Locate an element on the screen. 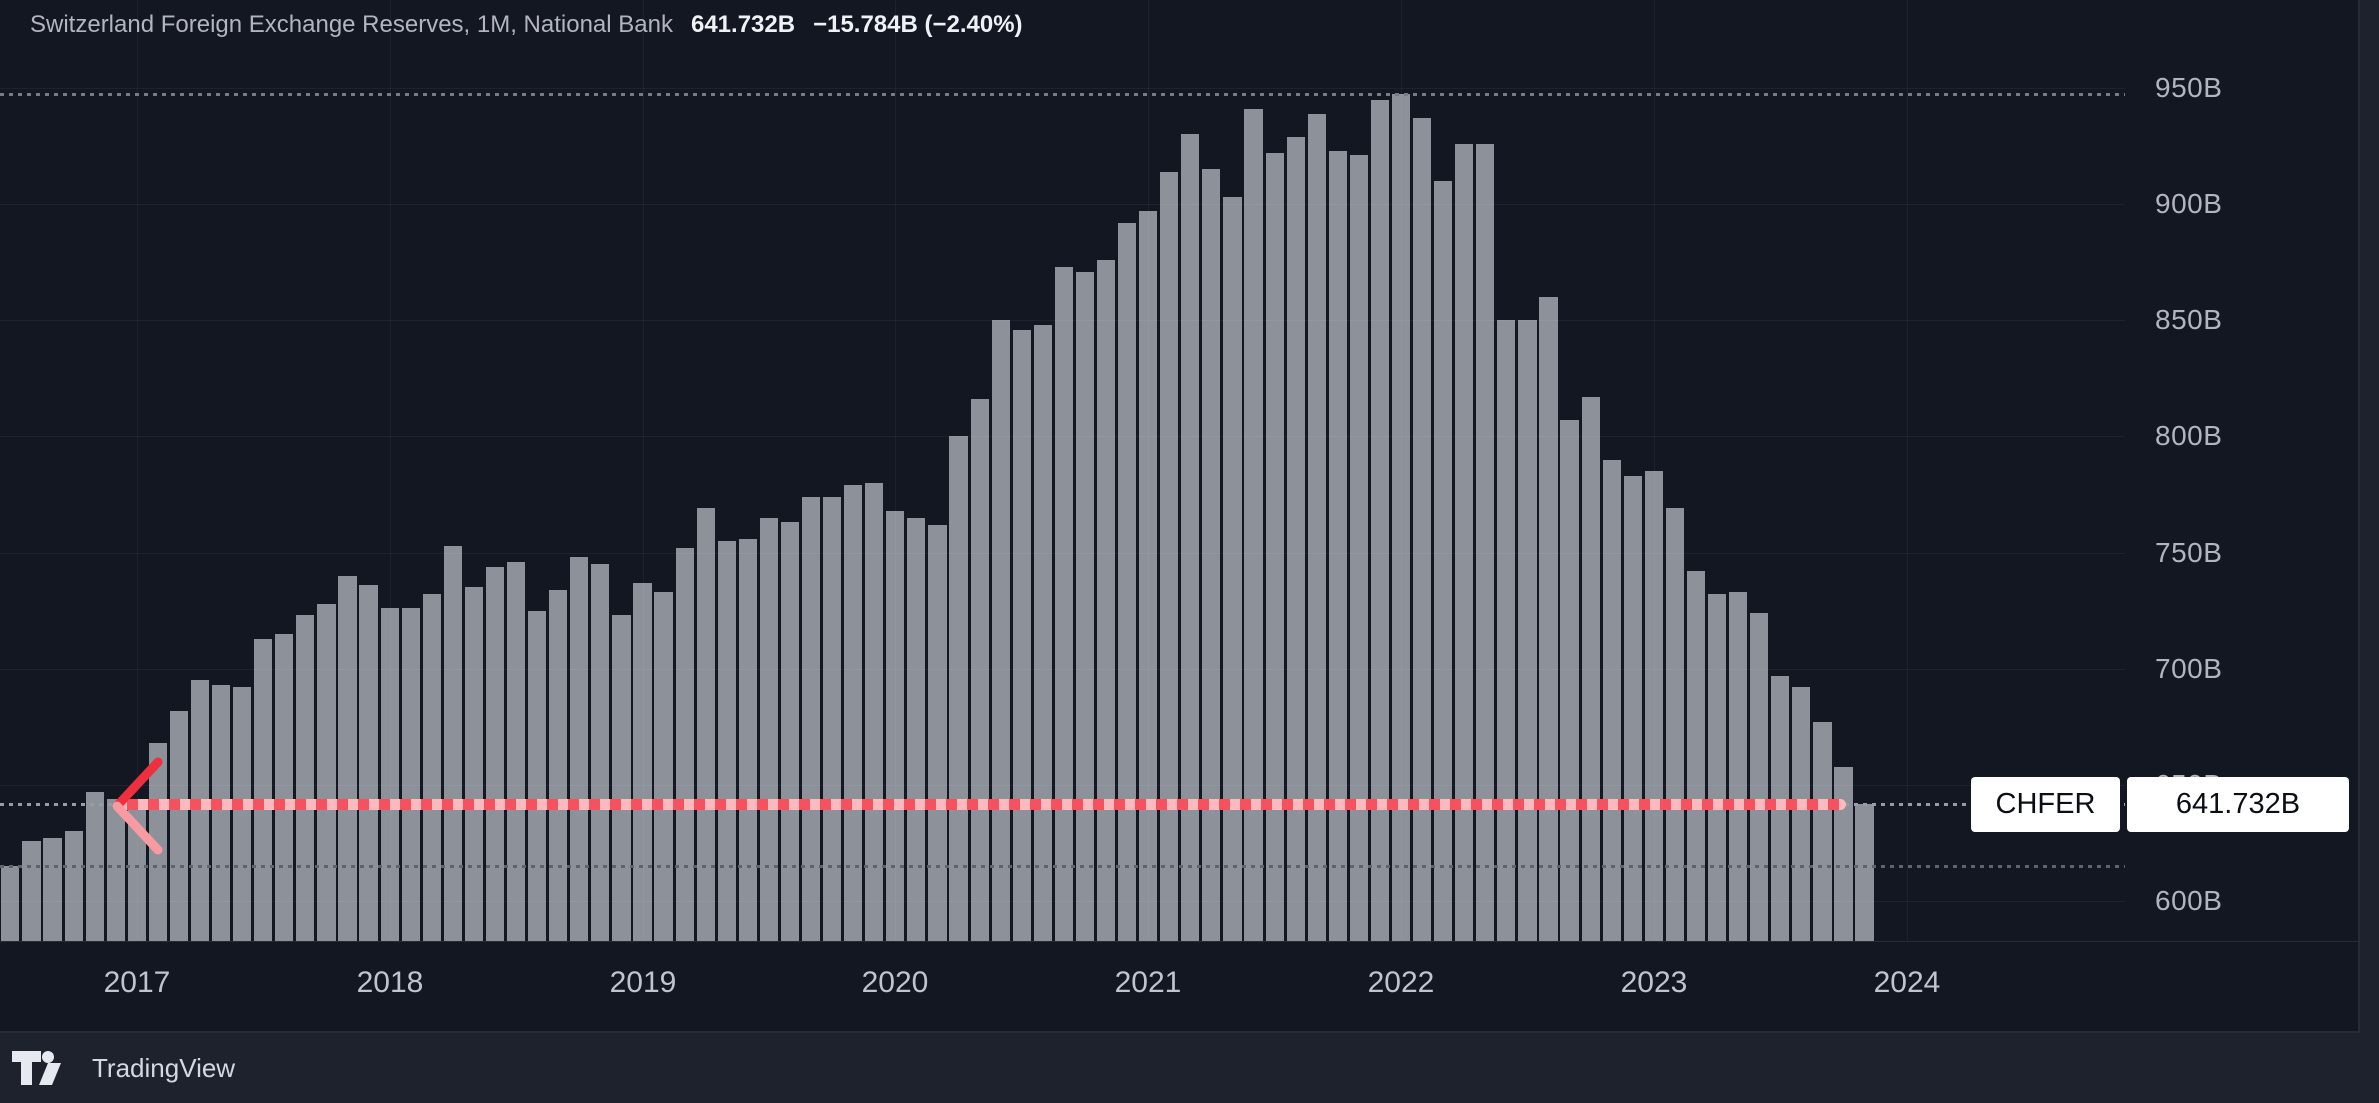 The height and width of the screenshot is (1103, 2379). y-axis-label: 900B is located at coordinates (2189, 203).